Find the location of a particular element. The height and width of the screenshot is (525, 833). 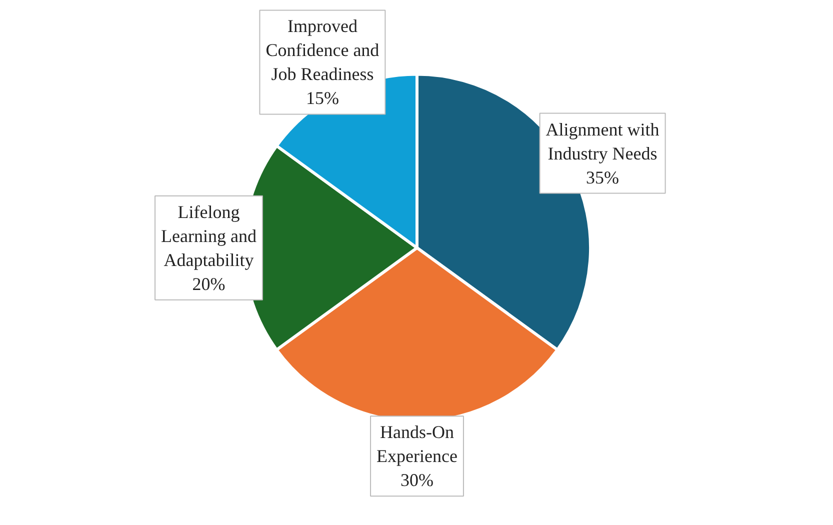

data-label: 30% is located at coordinates (417, 480).